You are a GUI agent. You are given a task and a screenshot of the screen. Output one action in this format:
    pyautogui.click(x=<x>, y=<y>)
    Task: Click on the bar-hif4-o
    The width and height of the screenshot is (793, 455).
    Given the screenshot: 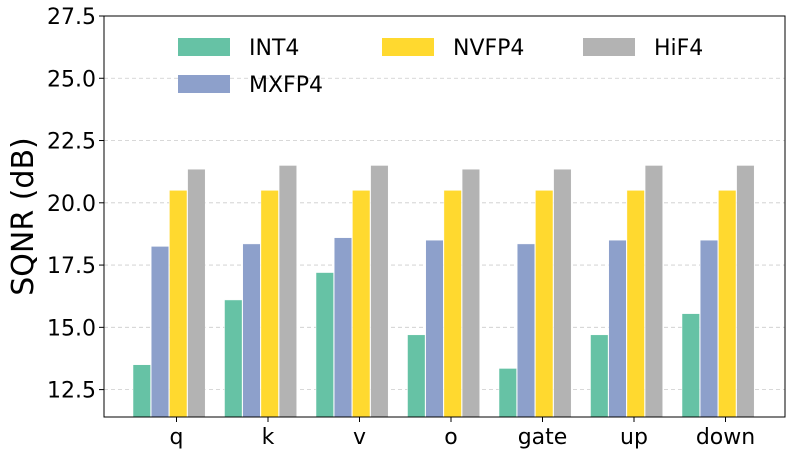 What is the action you would take?
    pyautogui.click(x=470, y=293)
    